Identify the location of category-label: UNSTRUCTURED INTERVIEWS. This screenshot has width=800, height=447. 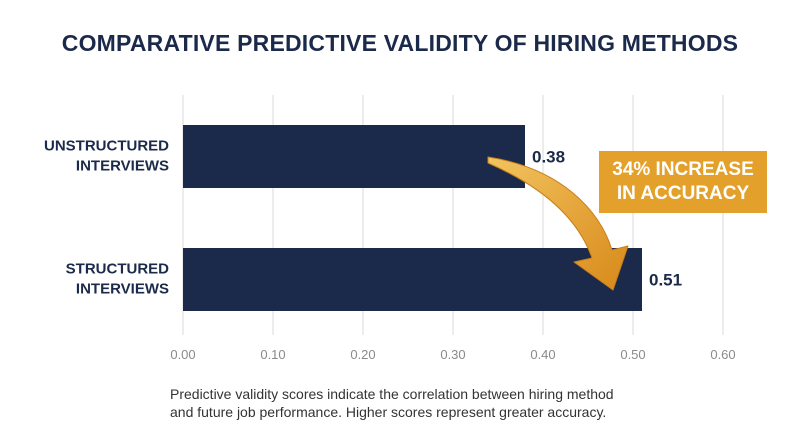
(106, 156).